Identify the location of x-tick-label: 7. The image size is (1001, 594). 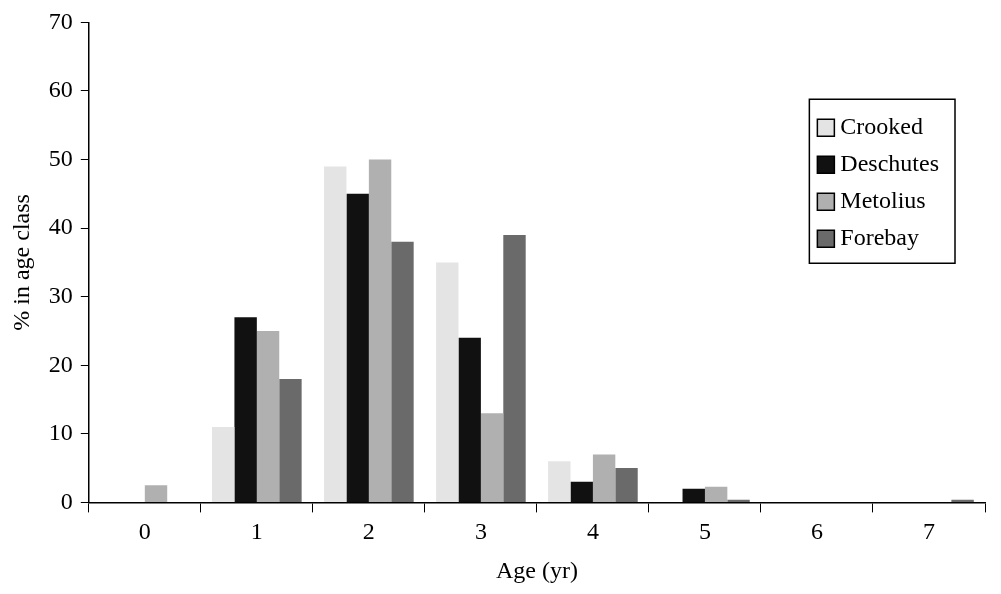
(928, 531).